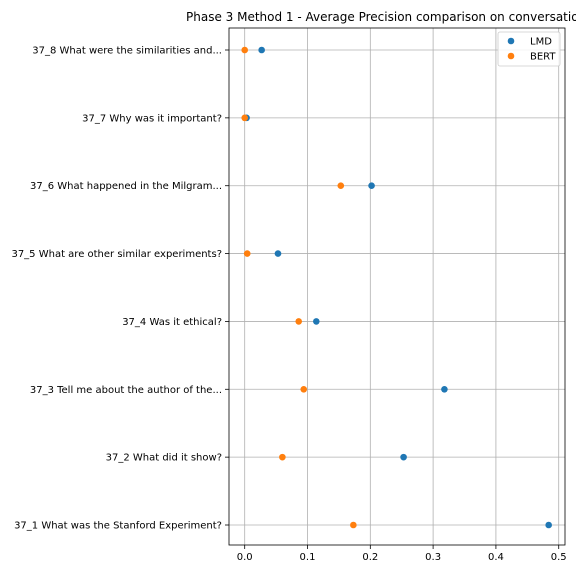 This screenshot has height=580, width=576. I want to click on legend-marker-bert, so click(511, 56).